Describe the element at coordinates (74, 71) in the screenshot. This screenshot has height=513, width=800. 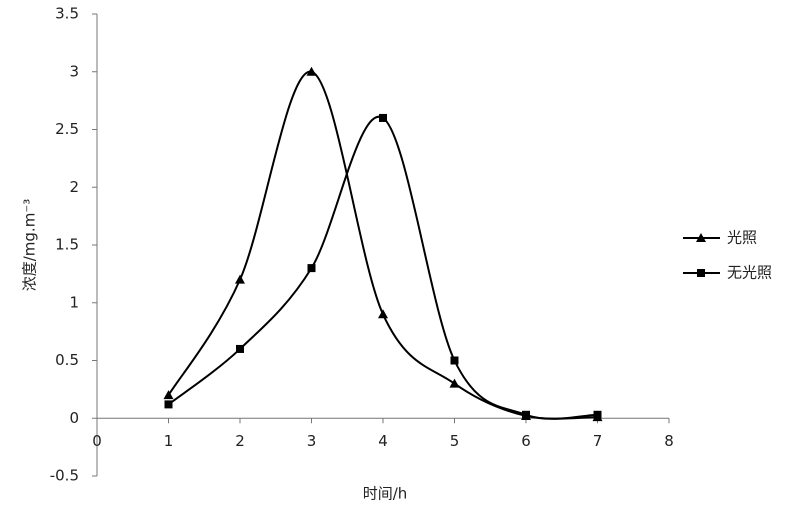
I see `y-tick-label: 3` at that location.